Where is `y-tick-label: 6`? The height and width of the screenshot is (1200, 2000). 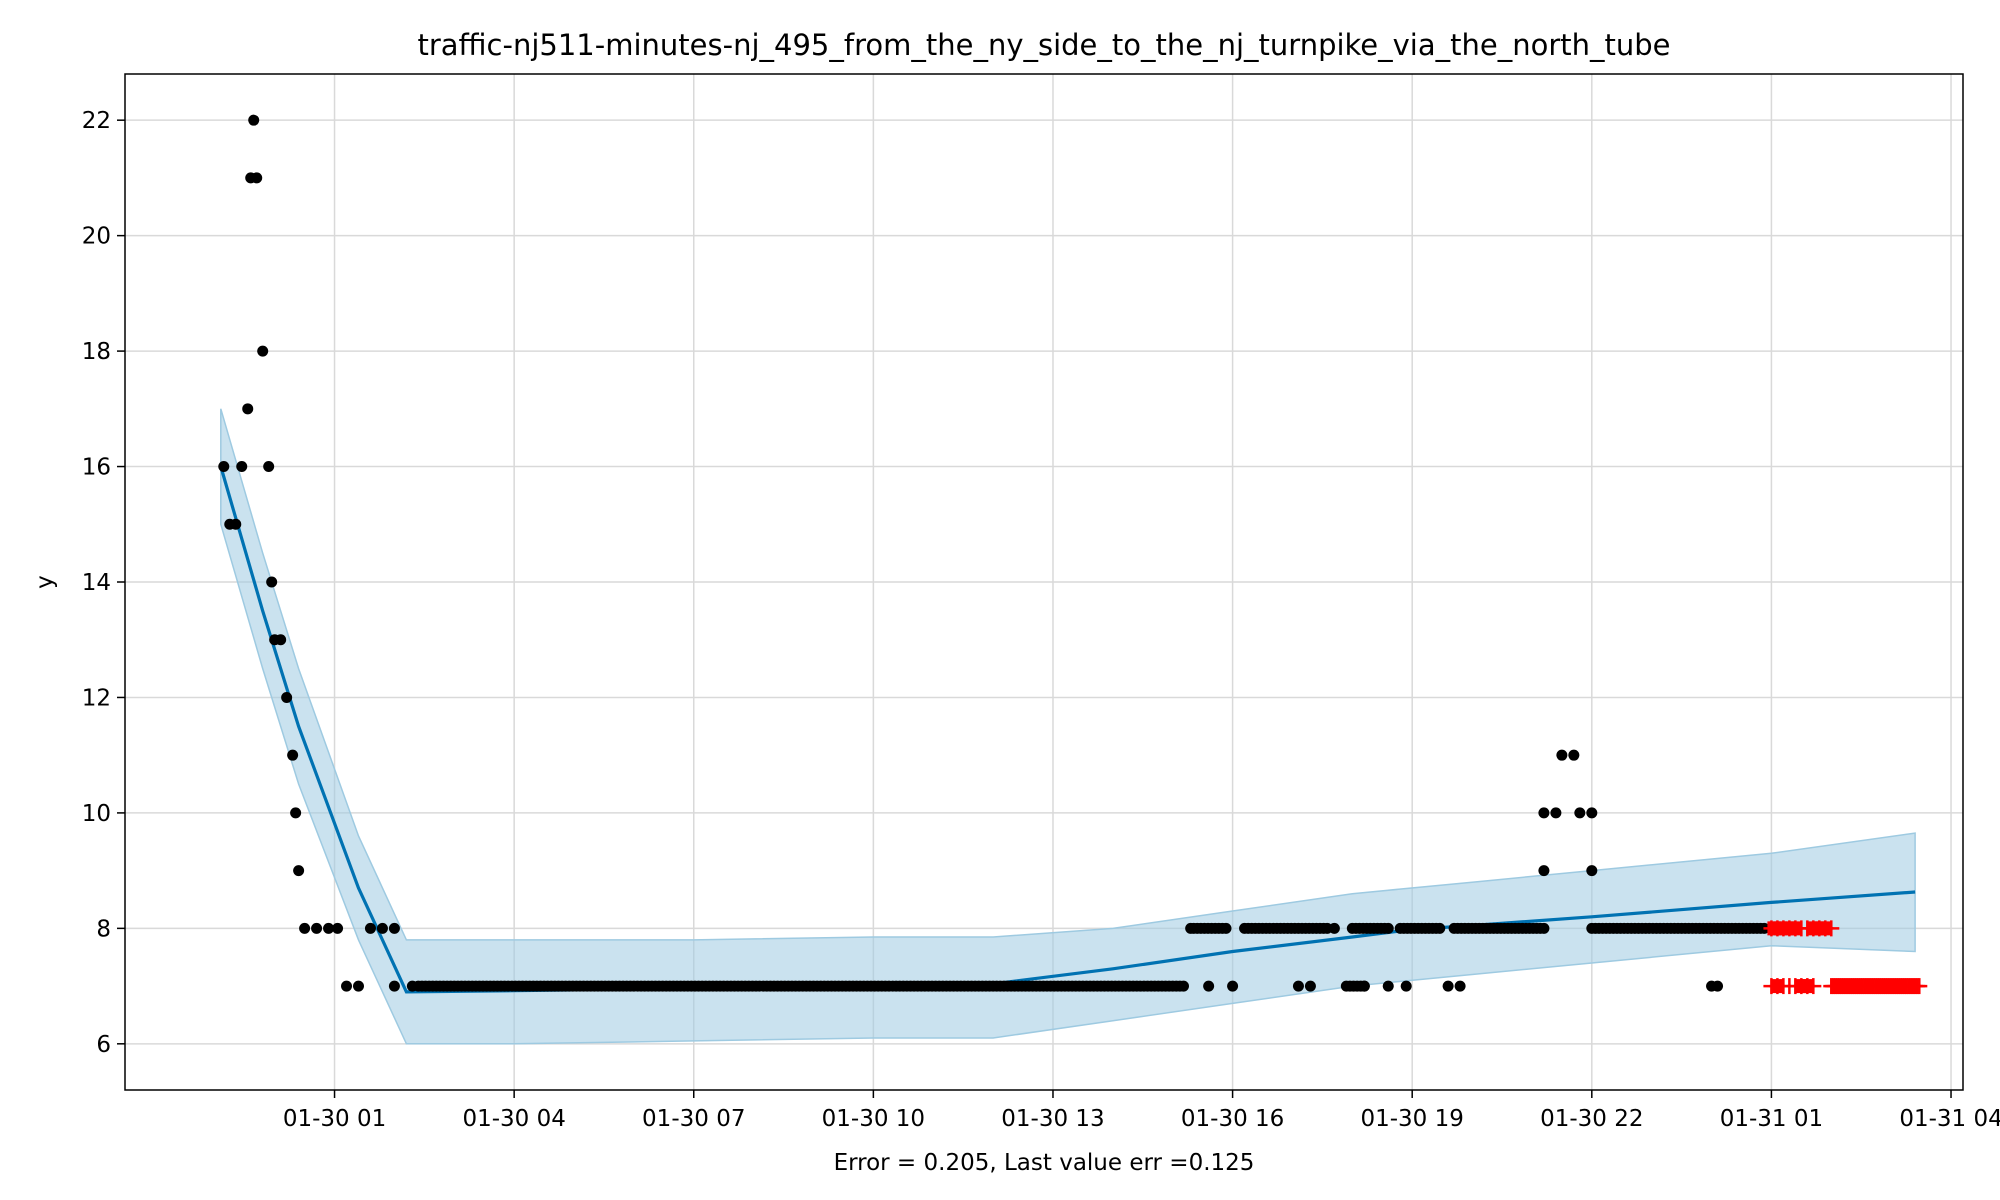 y-tick-label: 6 is located at coordinates (103, 1045).